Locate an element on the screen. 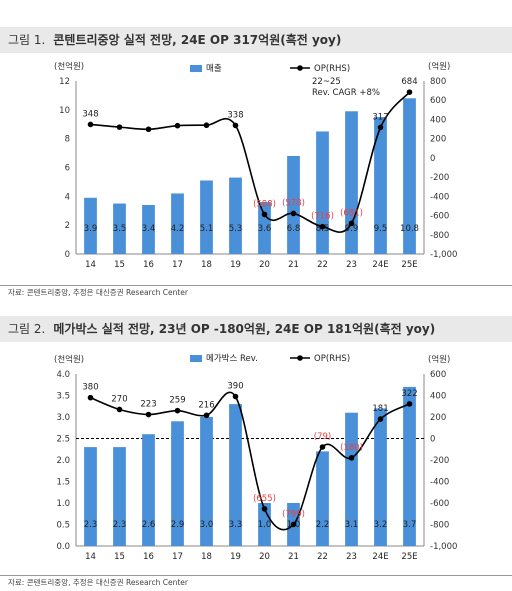  op-value-label: 259 is located at coordinates (177, 401).